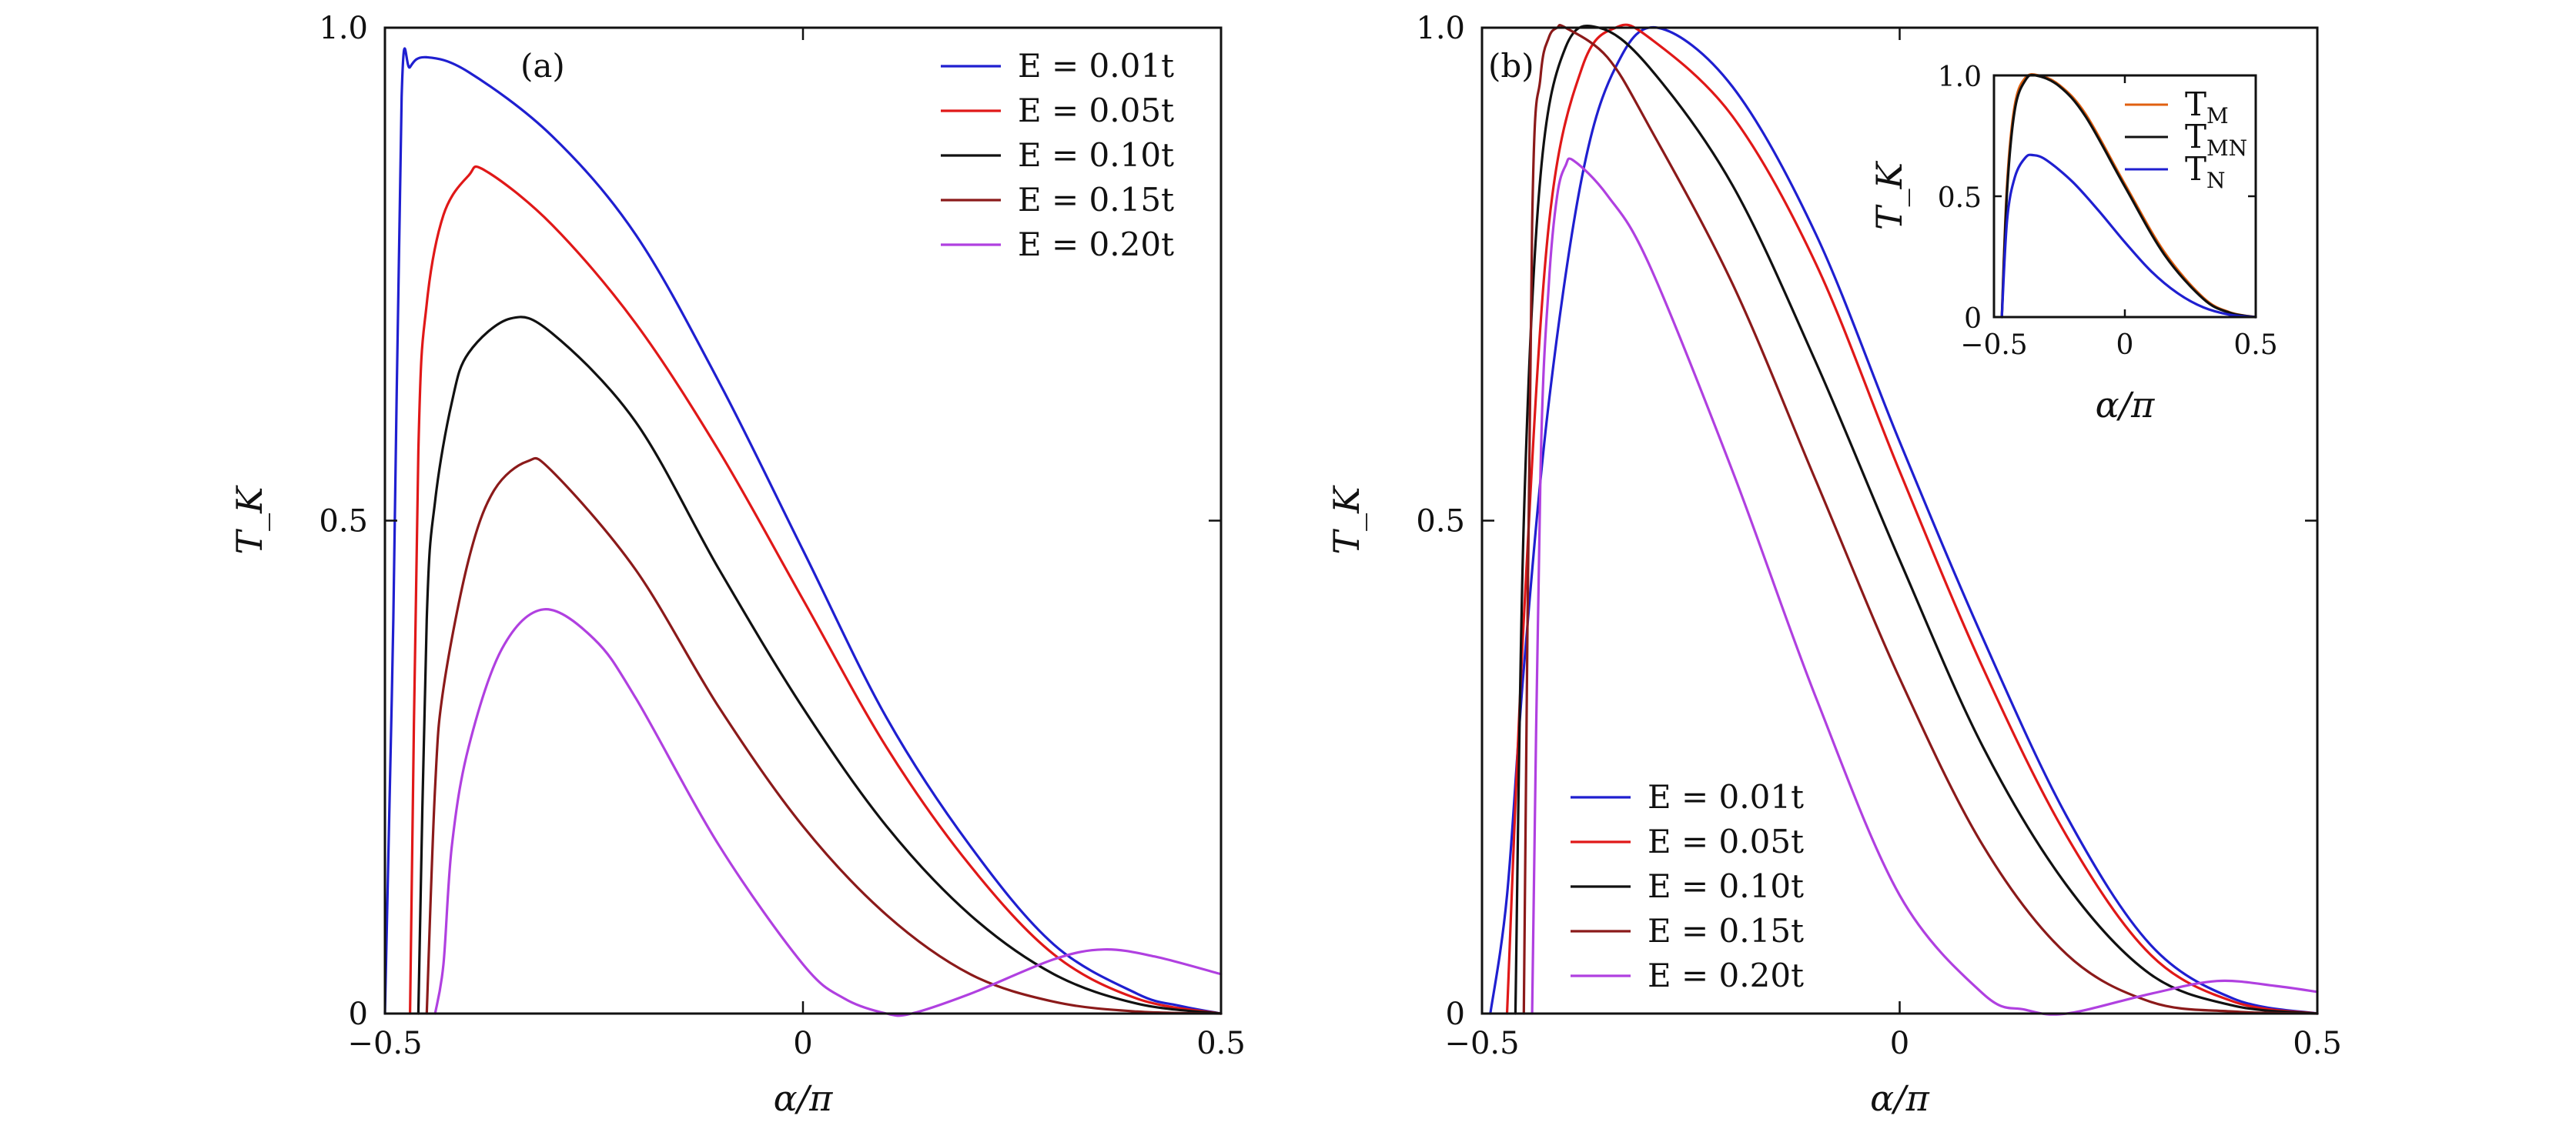 Image resolution: width=2576 pixels, height=1129 pixels. I want to click on panel-a-legend-label: E = 0.15t, so click(1096, 200).